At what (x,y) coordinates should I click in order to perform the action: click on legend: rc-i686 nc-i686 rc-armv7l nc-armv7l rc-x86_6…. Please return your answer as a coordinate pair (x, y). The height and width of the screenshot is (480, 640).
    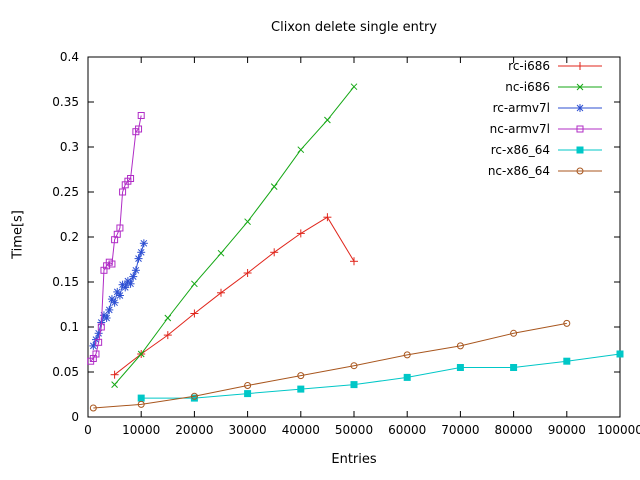
    Looking at the image, I should click on (545, 118).